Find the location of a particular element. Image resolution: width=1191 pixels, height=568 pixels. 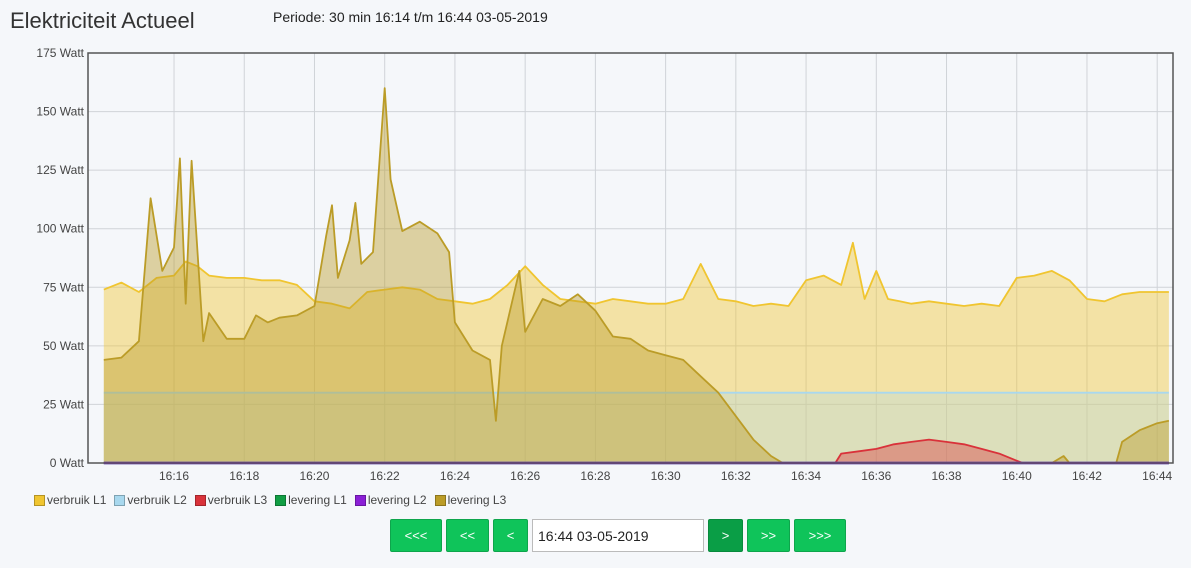

x-tick-label: 16:36 is located at coordinates (876, 476).